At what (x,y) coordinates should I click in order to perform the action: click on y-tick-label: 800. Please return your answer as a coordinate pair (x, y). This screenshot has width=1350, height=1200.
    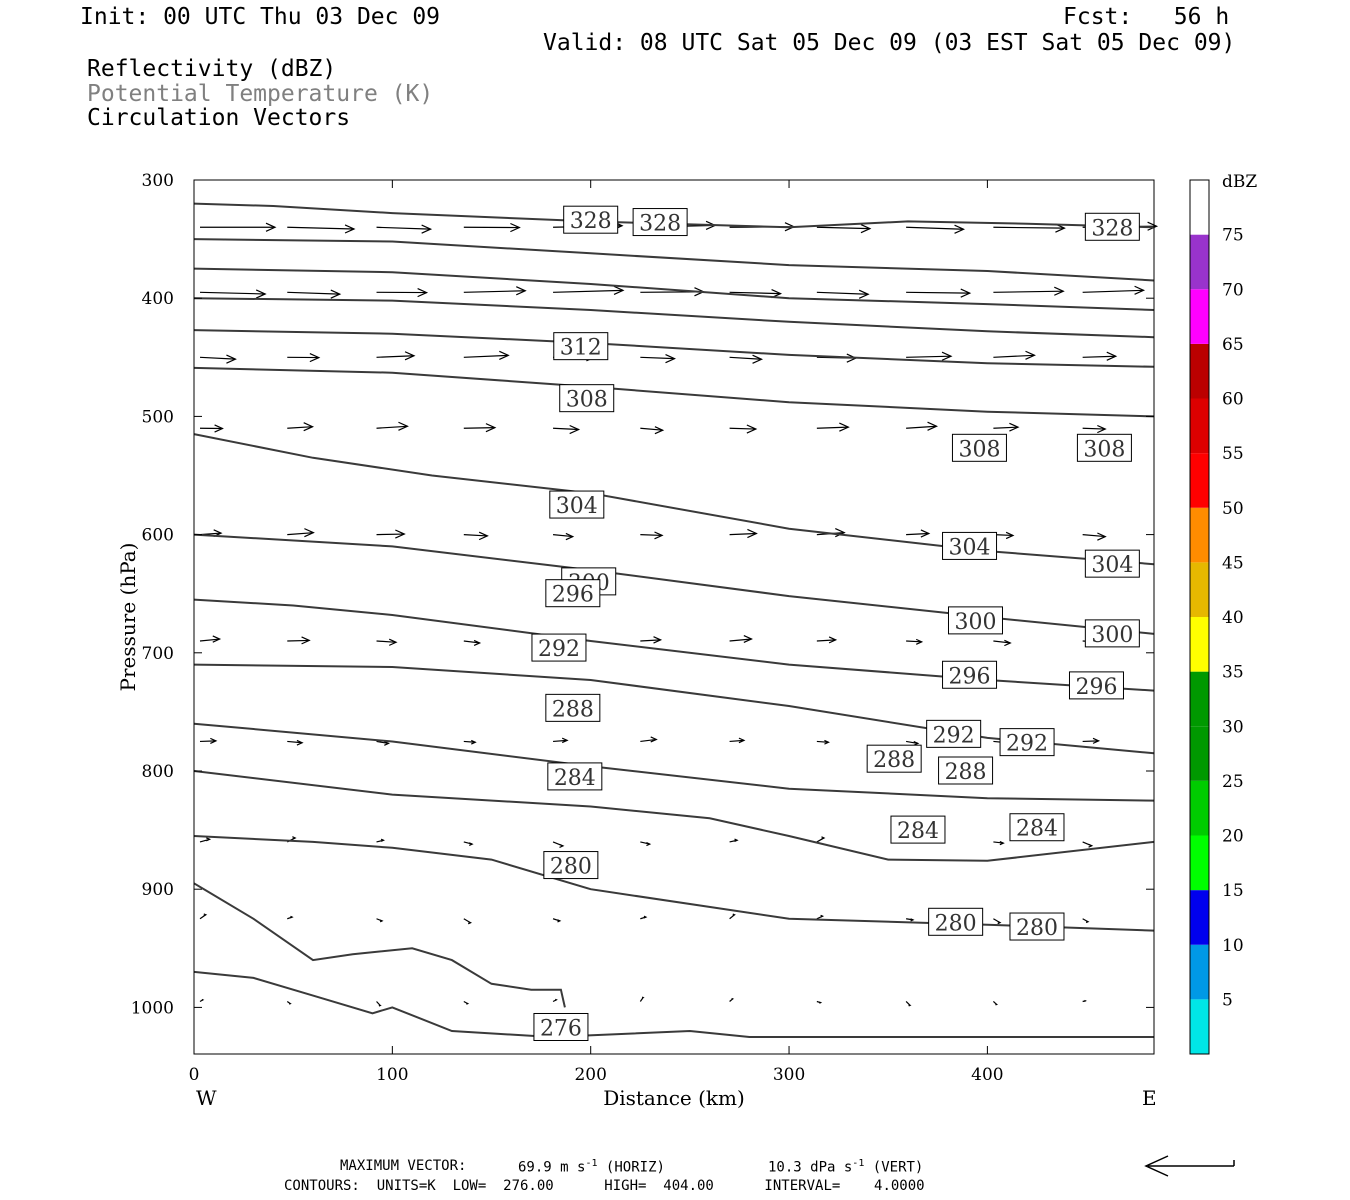
    Looking at the image, I should click on (158, 772).